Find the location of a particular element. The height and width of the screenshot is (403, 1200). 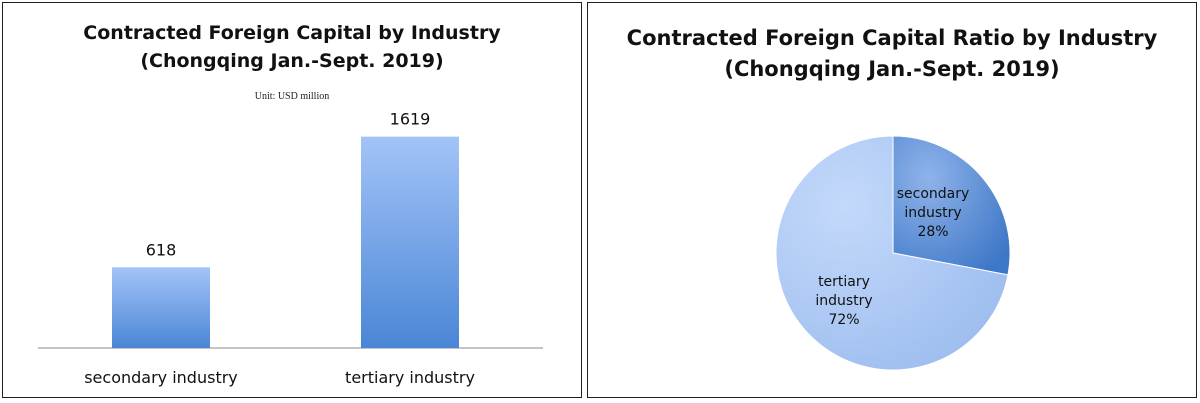

bar-chart-title-line-2: (Chongqing Jan.-Sept. 2019) is located at coordinates (292, 61).